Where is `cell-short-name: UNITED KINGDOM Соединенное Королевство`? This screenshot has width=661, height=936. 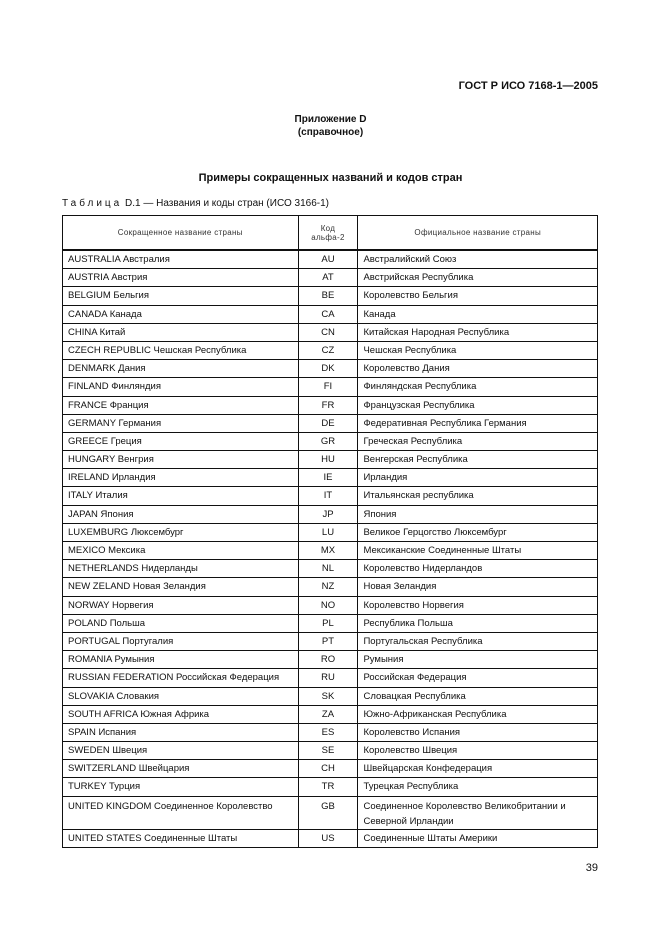 cell-short-name: UNITED KINGDOM Соединенное Королевство is located at coordinates (180, 812).